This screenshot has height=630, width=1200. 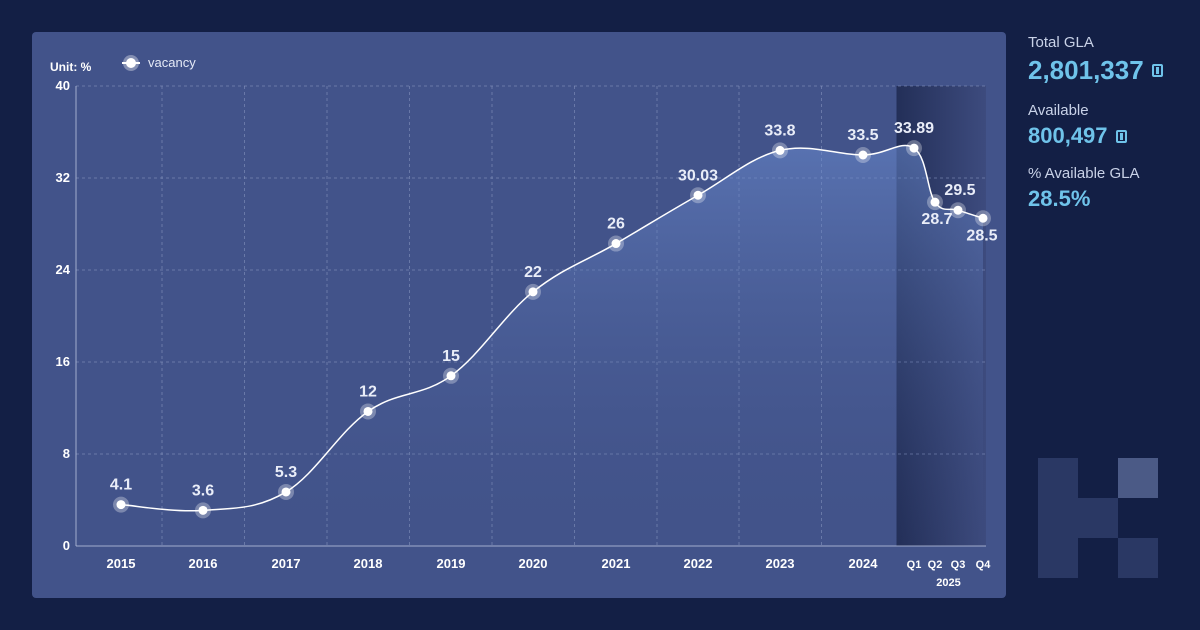 What do you see at coordinates (172, 62) in the screenshot?
I see `legend-label-vacancy: vacancy` at bounding box center [172, 62].